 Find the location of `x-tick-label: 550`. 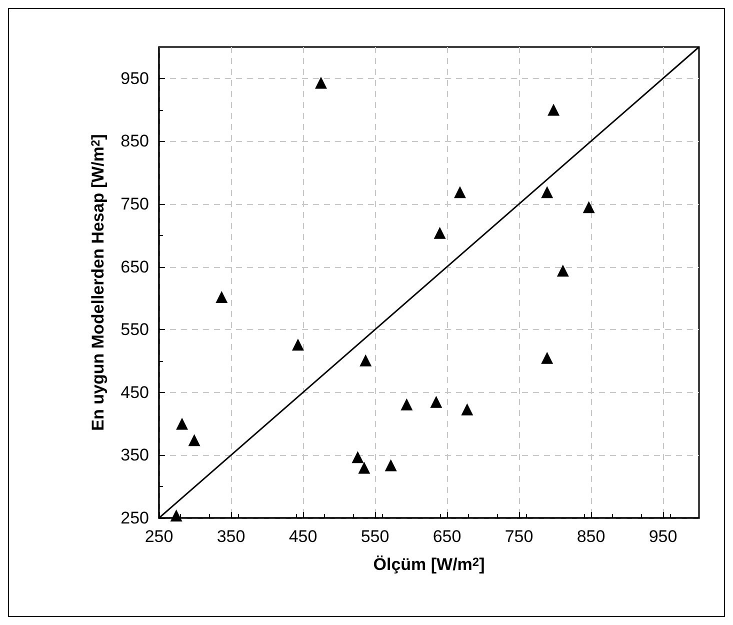

x-tick-label: 550 is located at coordinates (375, 536).